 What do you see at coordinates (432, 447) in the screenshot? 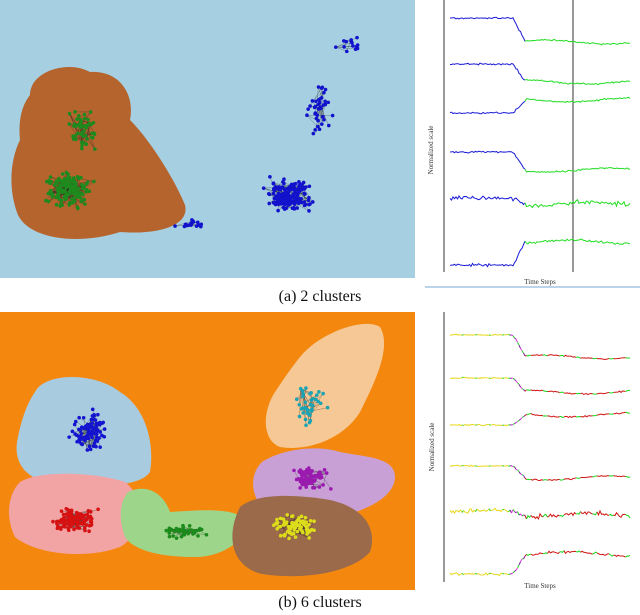
I see `ts-b-ylabel: Normalized scale` at bounding box center [432, 447].